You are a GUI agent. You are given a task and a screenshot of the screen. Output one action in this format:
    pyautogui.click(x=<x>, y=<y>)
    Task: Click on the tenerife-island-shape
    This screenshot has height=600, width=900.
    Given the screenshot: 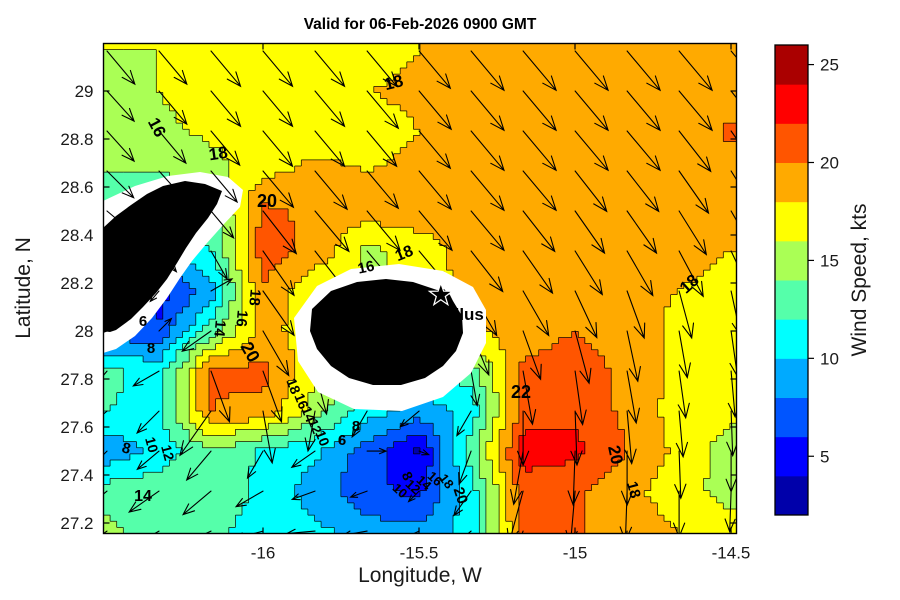 What is the action you would take?
    pyautogui.click(x=162, y=256)
    